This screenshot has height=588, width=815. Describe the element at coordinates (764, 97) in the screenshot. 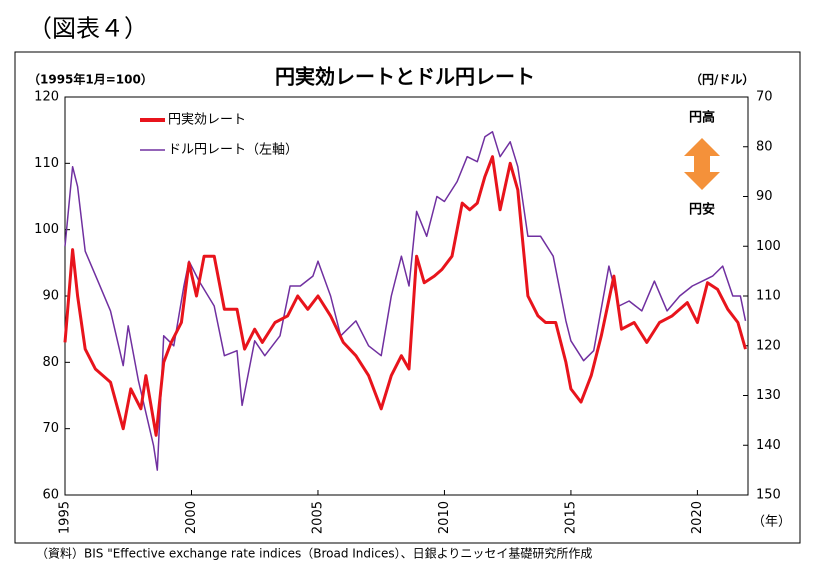

I see `y2-tick-label: 70` at that location.